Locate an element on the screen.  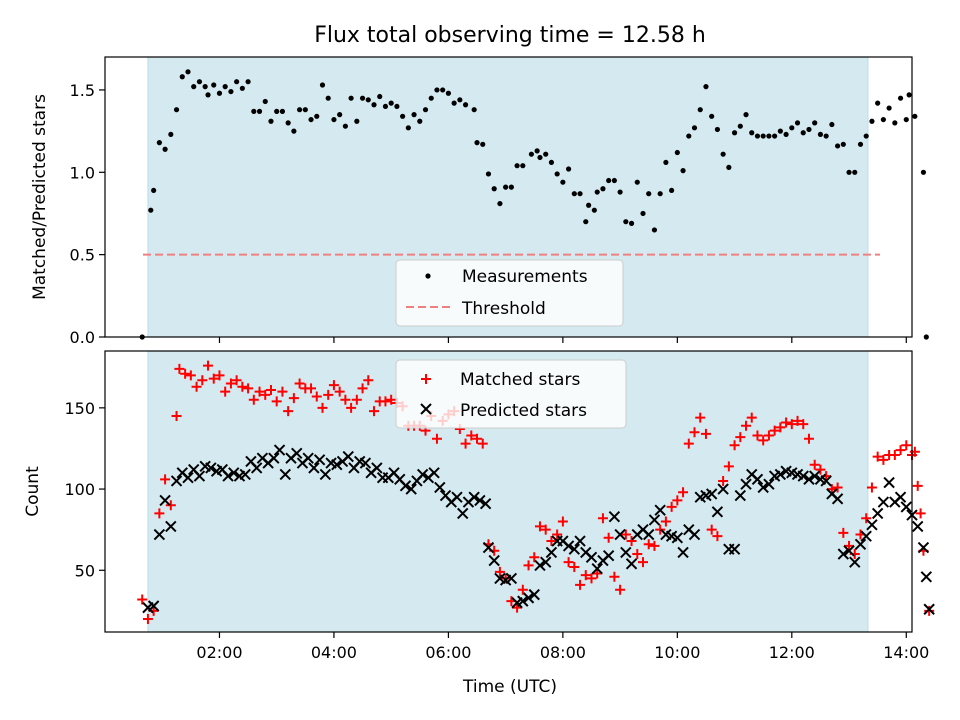
top-y-ticks: 0.0 0.5 1.0 1.5 is located at coordinates (87, 214).